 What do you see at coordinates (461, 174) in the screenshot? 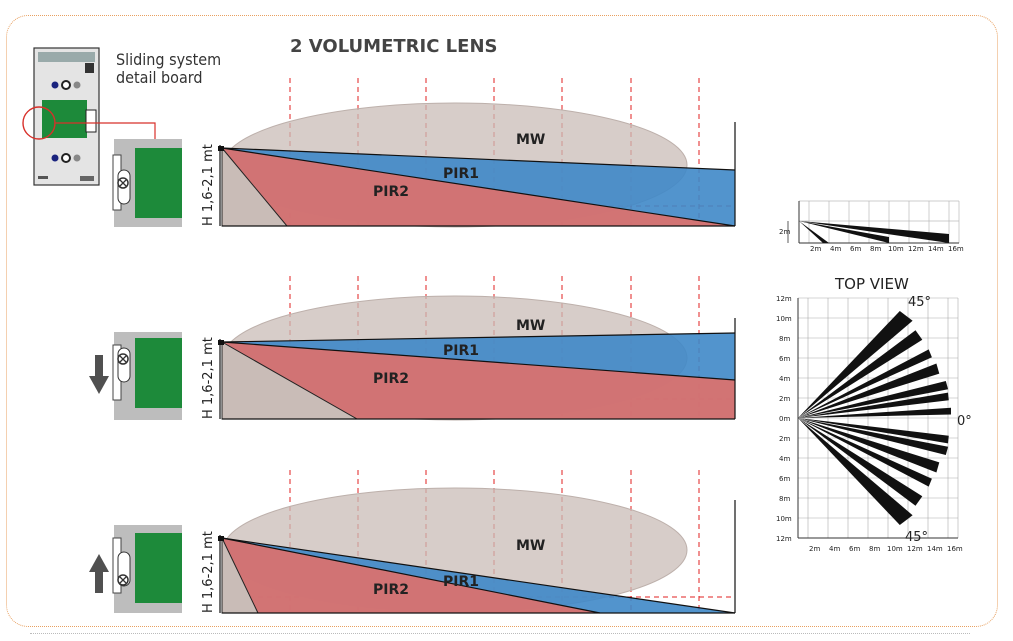
I see `pir1-label-1: PIR1` at bounding box center [461, 174].